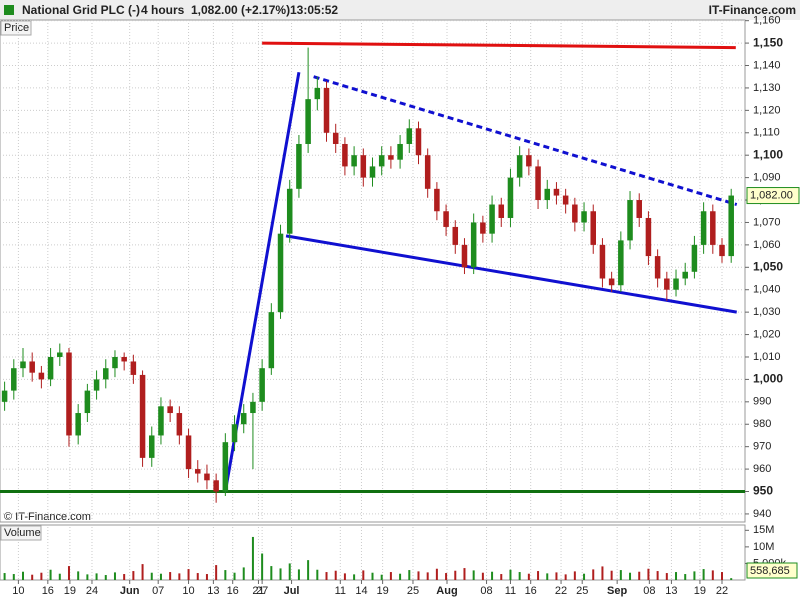 The height and width of the screenshot is (600, 800). I want to click on y-tick-label: 1,020, so click(767, 334).